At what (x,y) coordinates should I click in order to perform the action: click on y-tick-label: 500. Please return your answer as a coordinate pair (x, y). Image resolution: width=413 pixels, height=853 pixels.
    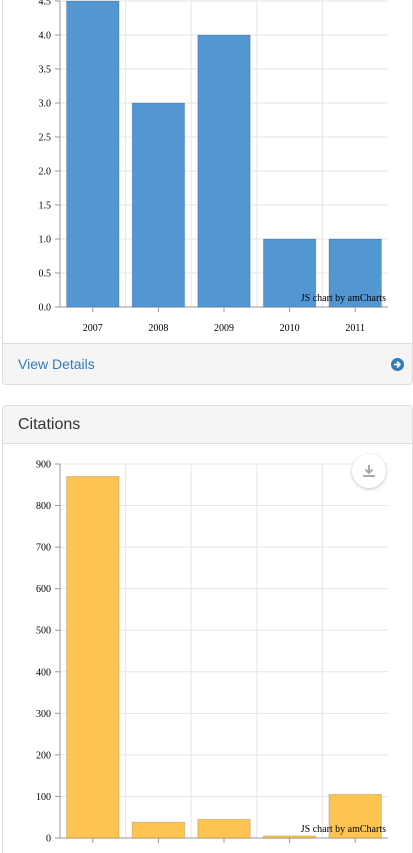
    Looking at the image, I should click on (43, 631).